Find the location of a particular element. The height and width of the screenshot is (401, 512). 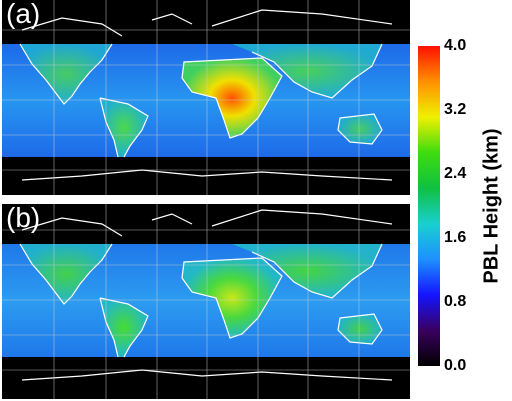

colorbar-tick-0-8: 0.8 is located at coordinates (455, 301).